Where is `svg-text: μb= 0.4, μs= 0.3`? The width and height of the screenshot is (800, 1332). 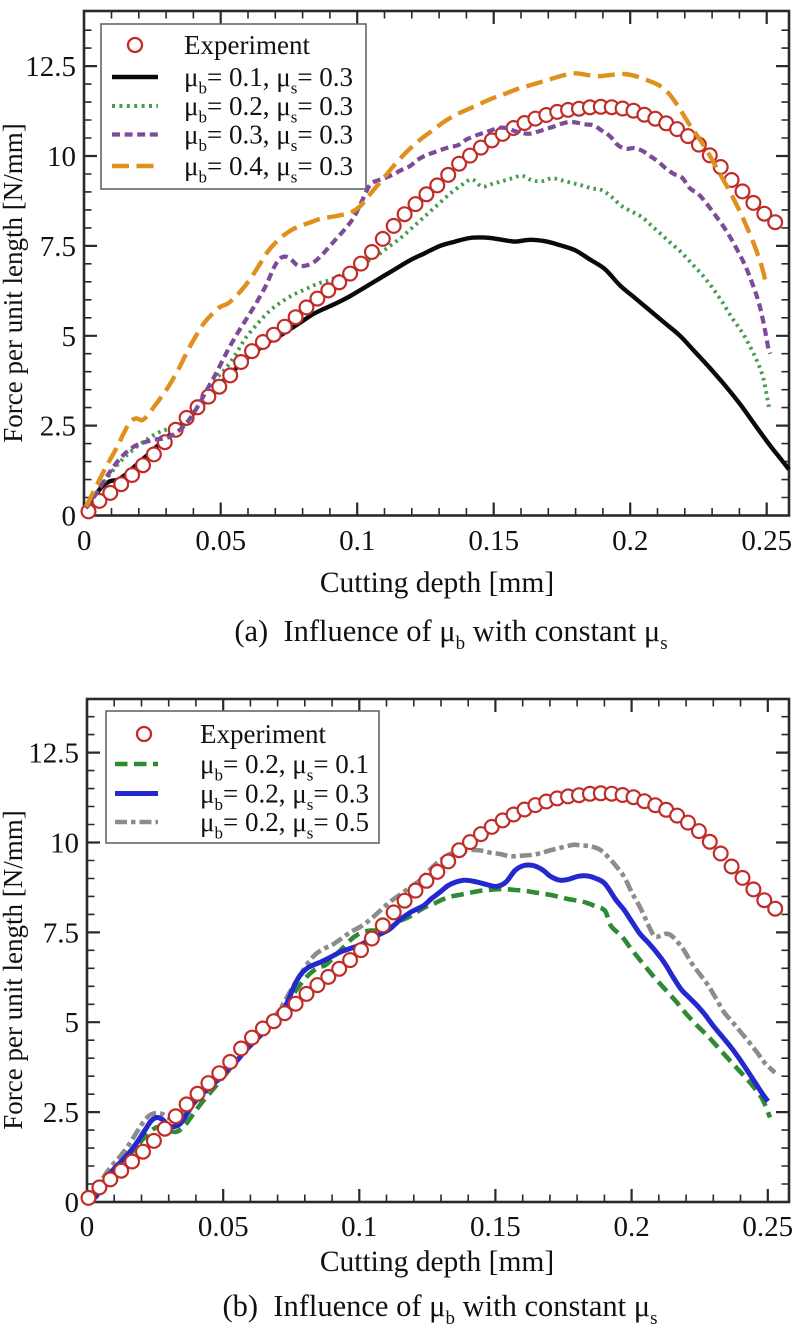 svg-text: μb= 0.4, μs= 0.3 is located at coordinates (268, 169).